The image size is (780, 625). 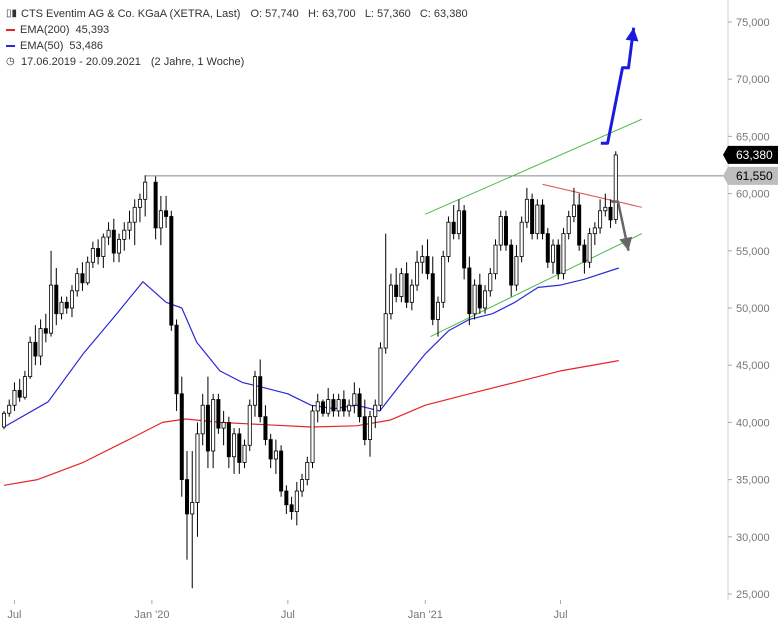 What do you see at coordinates (753, 80) in the screenshot?
I see `y-tick-label: 70,000` at bounding box center [753, 80].